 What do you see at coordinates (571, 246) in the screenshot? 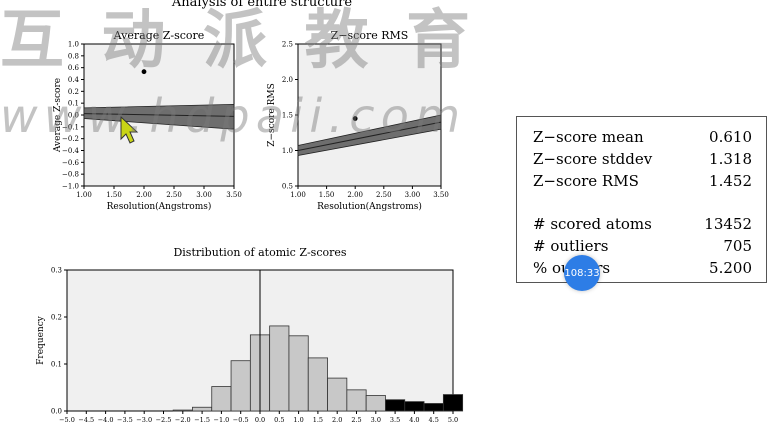
I see `stat-label: # outliers` at bounding box center [571, 246].